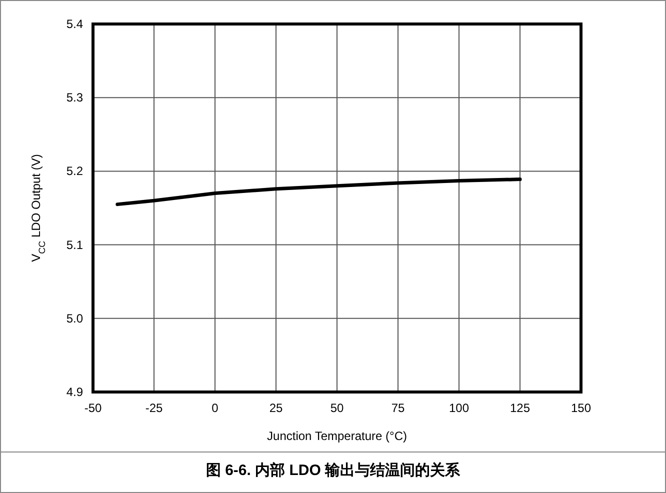 This screenshot has height=493, width=666. What do you see at coordinates (215, 408) in the screenshot?
I see `x-tick-label: 0` at bounding box center [215, 408].